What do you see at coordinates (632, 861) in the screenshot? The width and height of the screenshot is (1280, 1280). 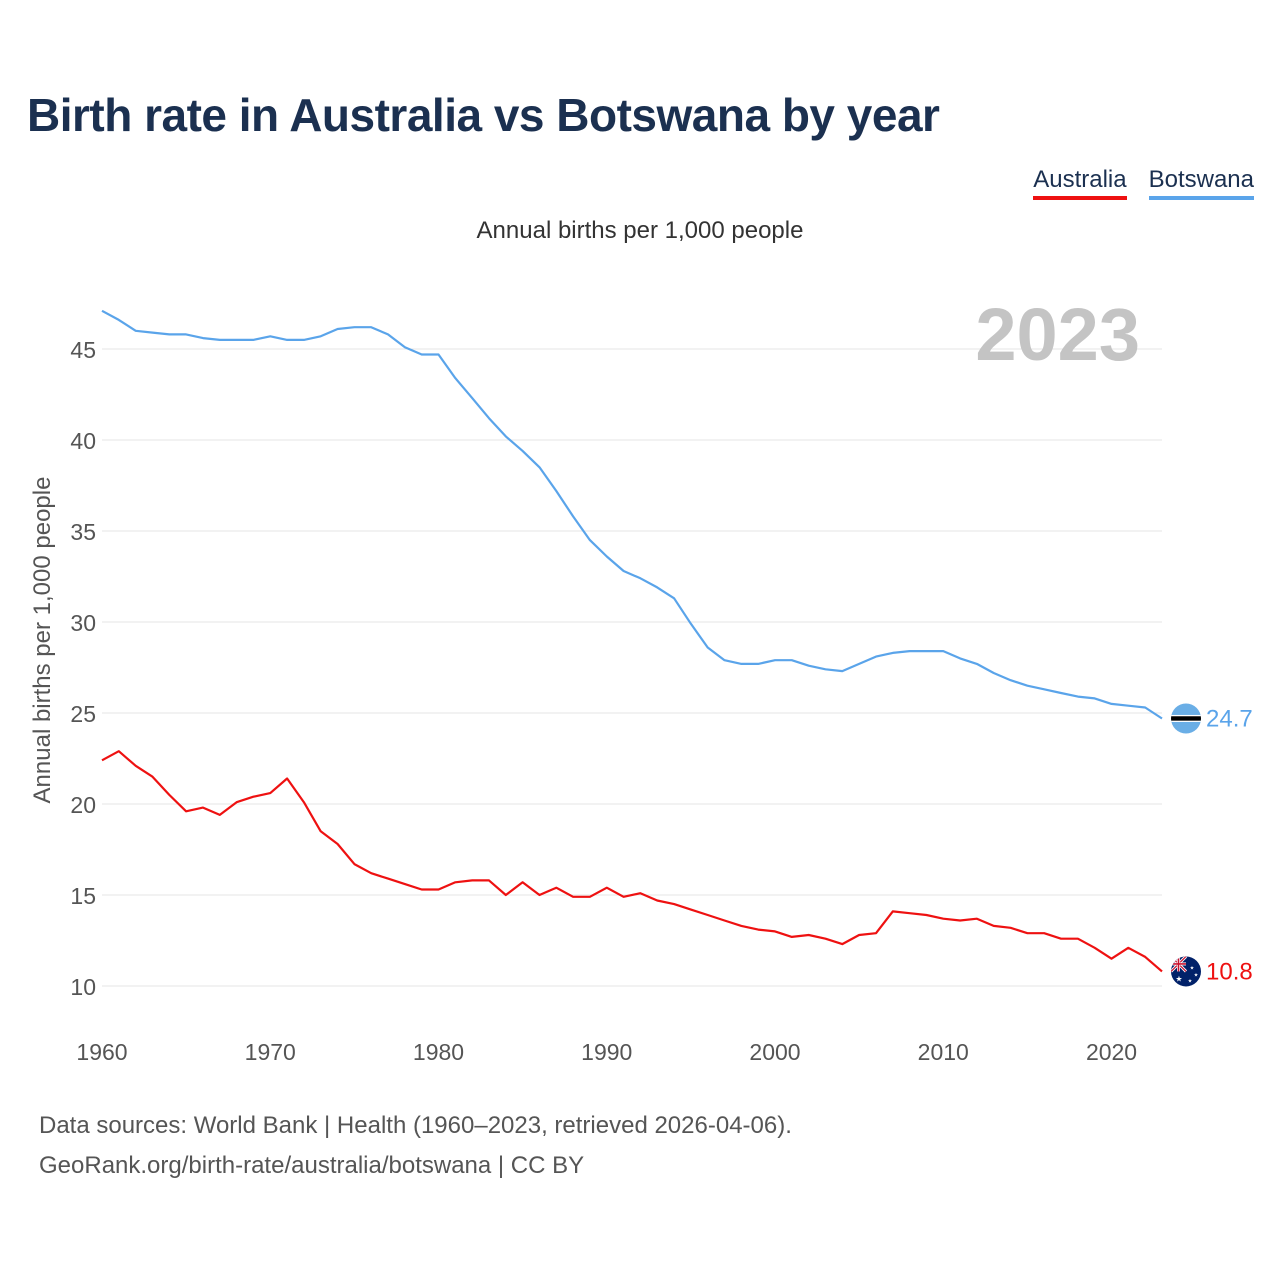 I see `series-line-australia` at bounding box center [632, 861].